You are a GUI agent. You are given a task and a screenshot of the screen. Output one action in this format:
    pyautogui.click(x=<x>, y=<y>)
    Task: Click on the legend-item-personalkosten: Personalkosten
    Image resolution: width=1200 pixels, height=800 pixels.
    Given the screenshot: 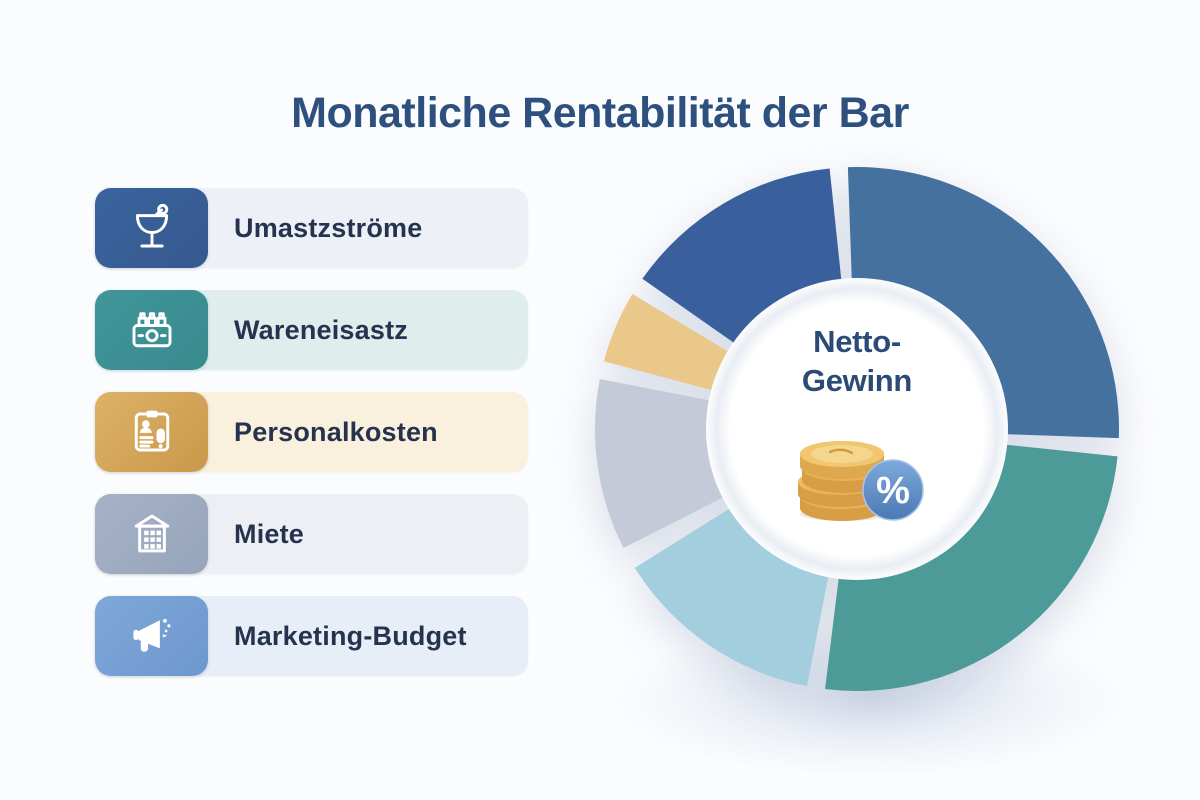 What is the action you would take?
    pyautogui.click(x=311, y=432)
    